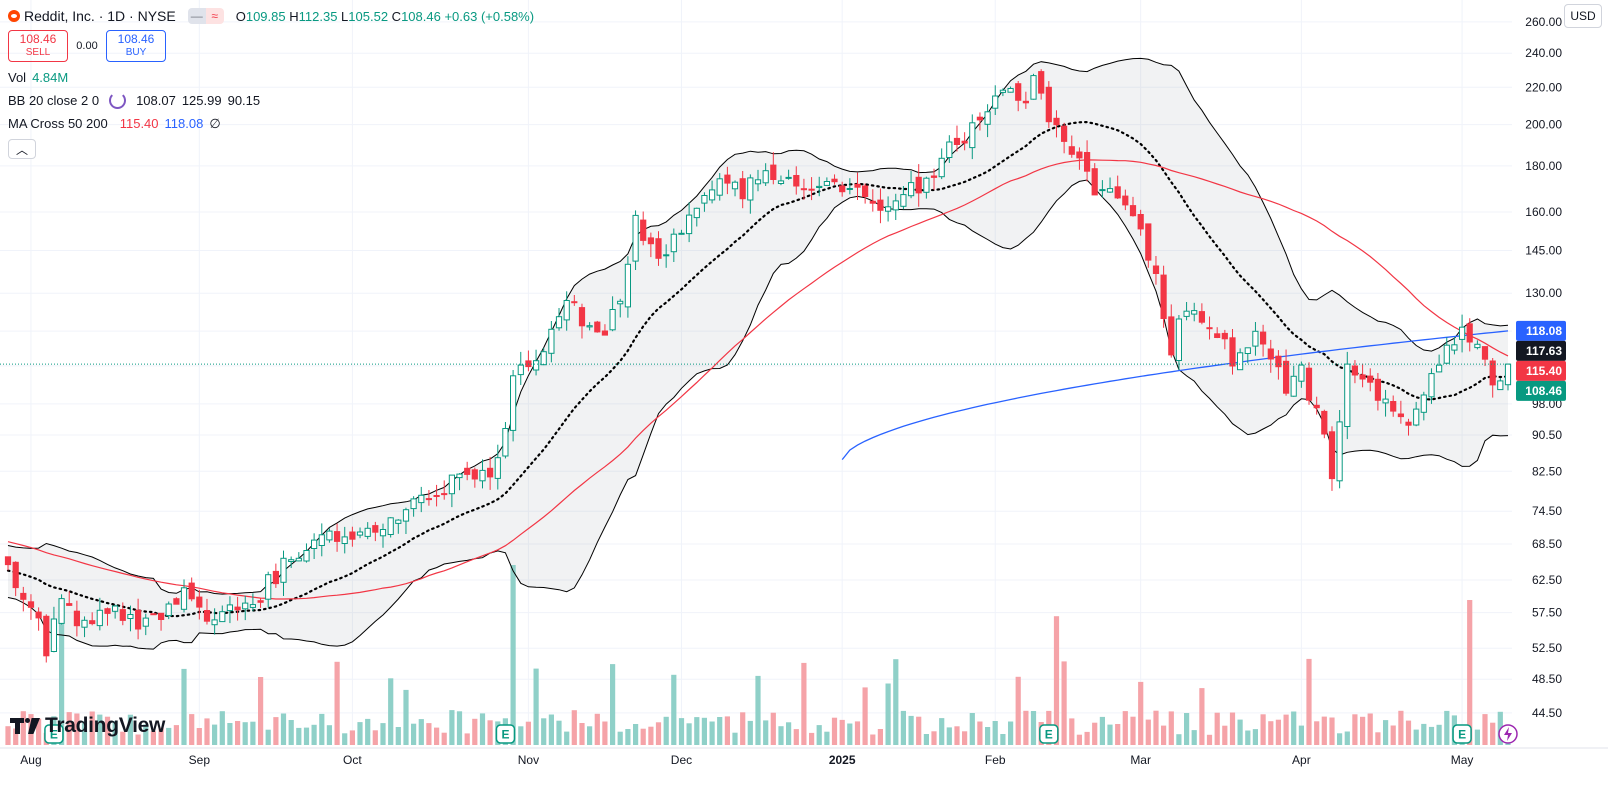  What do you see at coordinates (22, 149) in the screenshot?
I see `collapse-legend-button: ︿` at bounding box center [22, 149].